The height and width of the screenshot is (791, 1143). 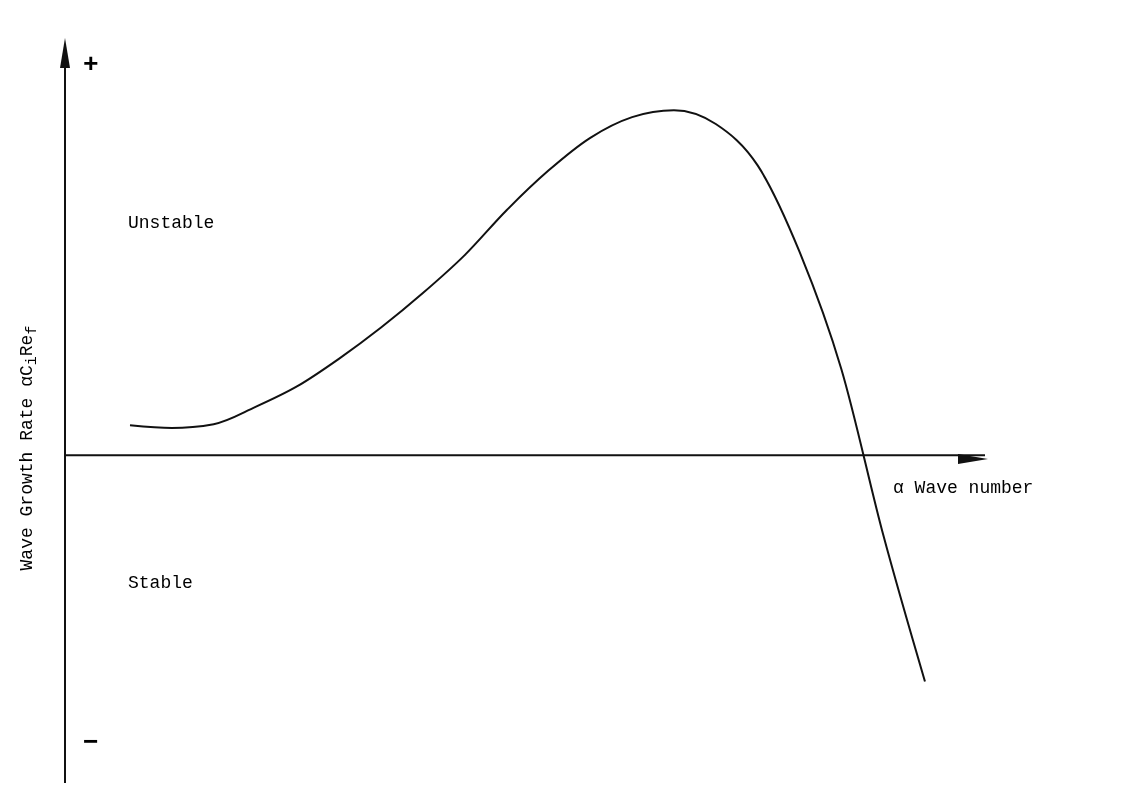 I want to click on annotation: Unstable, so click(x=171, y=223).